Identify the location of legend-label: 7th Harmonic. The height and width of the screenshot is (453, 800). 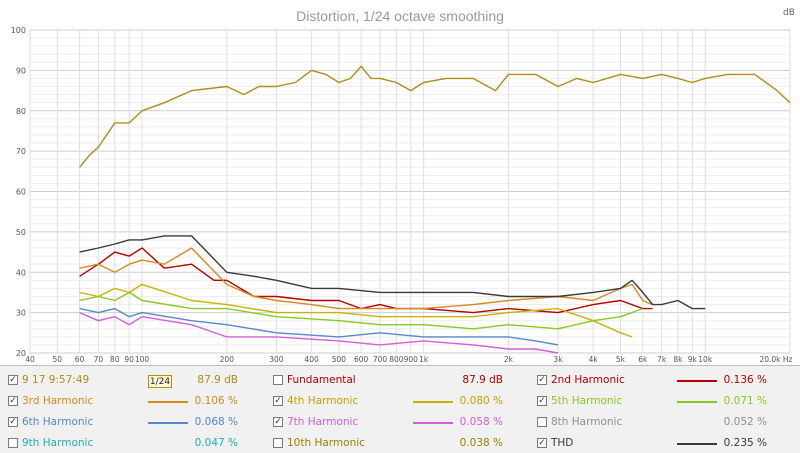
(323, 422).